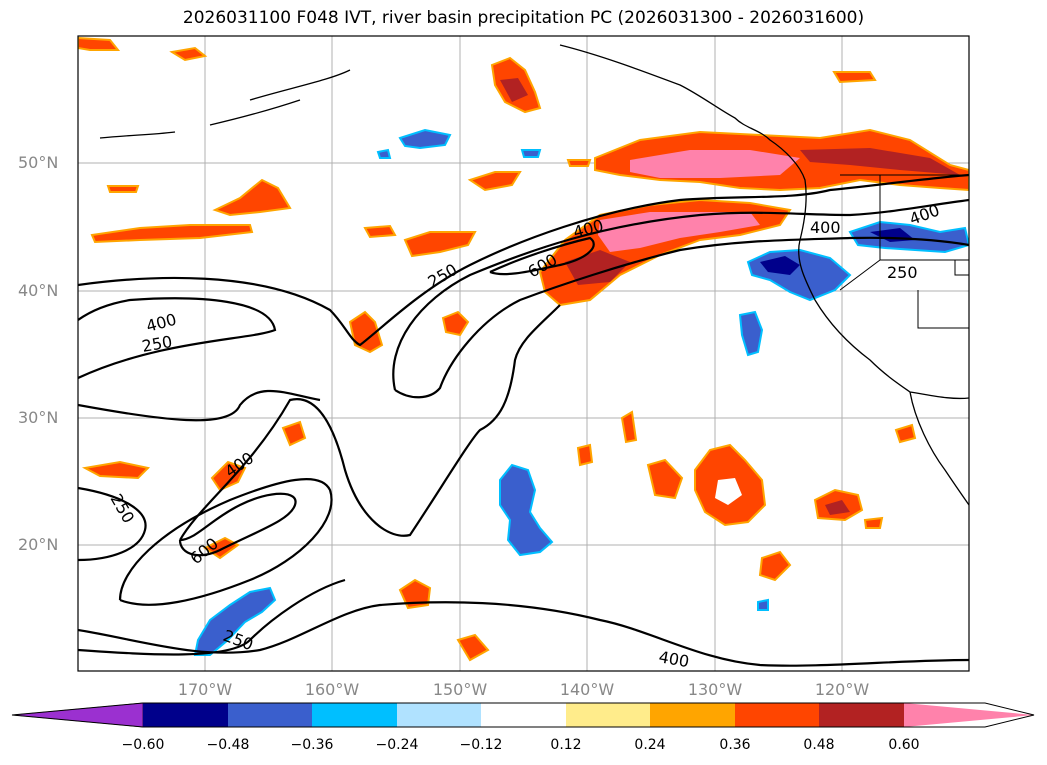  I want to click on colorbar-tick: 0.36, so click(735, 745).